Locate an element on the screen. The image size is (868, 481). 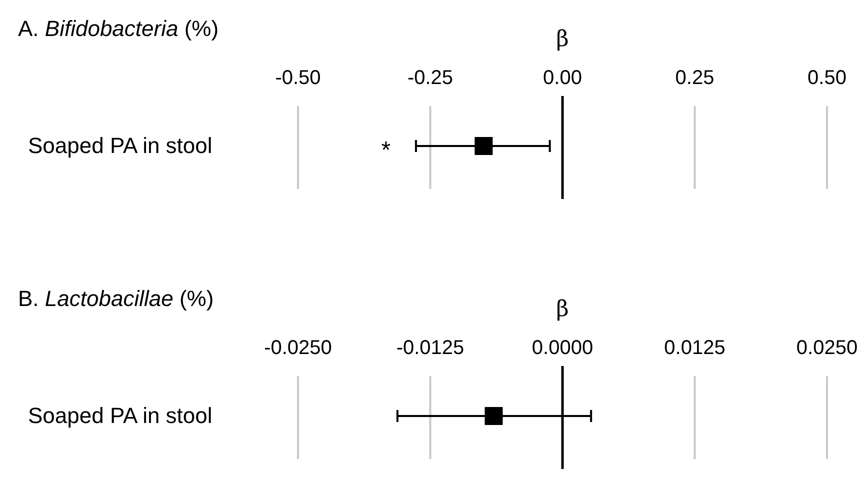
x-tick-label: -0.0125 is located at coordinates (430, 348).